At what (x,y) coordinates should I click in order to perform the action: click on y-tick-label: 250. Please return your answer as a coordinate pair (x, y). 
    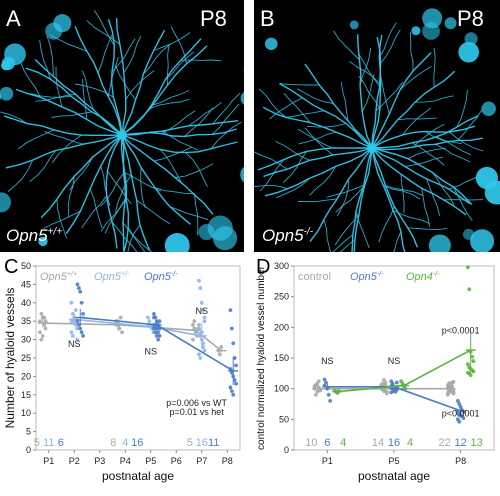
    Looking at the image, I should click on (281, 297).